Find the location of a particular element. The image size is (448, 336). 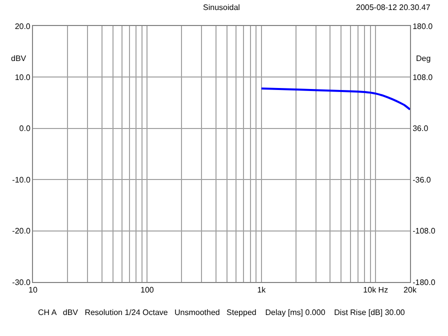

y-tick-label: 0.0 is located at coordinates (25, 129).